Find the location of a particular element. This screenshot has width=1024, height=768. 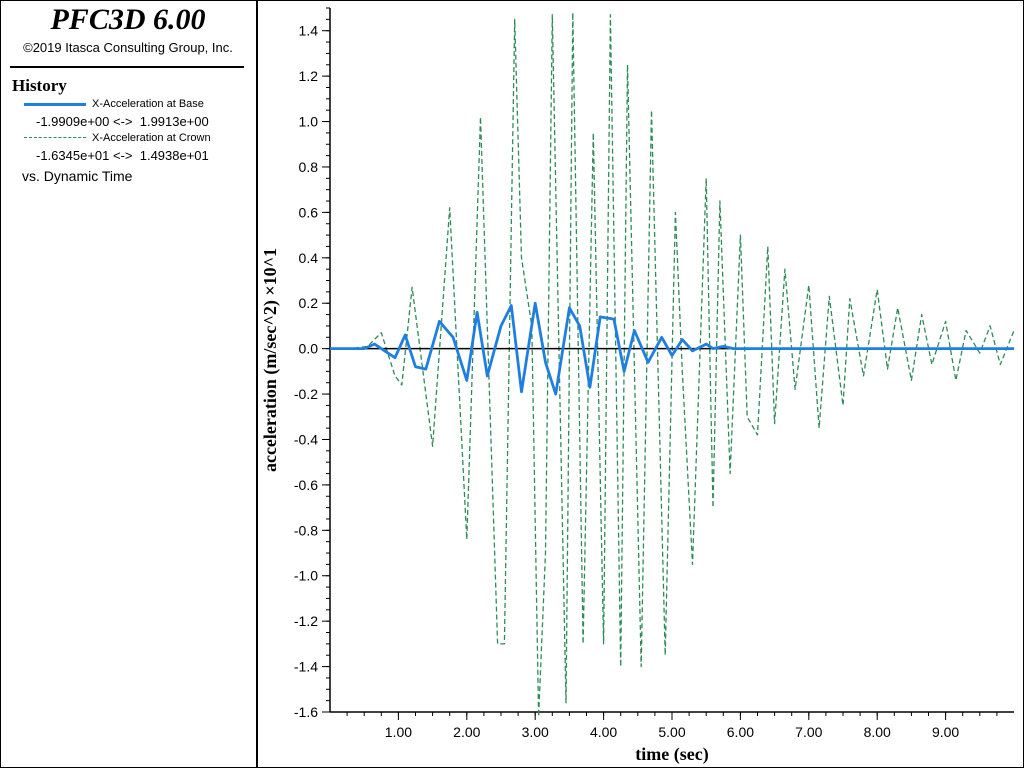

x-tick-label: 5.00 is located at coordinates (671, 732).